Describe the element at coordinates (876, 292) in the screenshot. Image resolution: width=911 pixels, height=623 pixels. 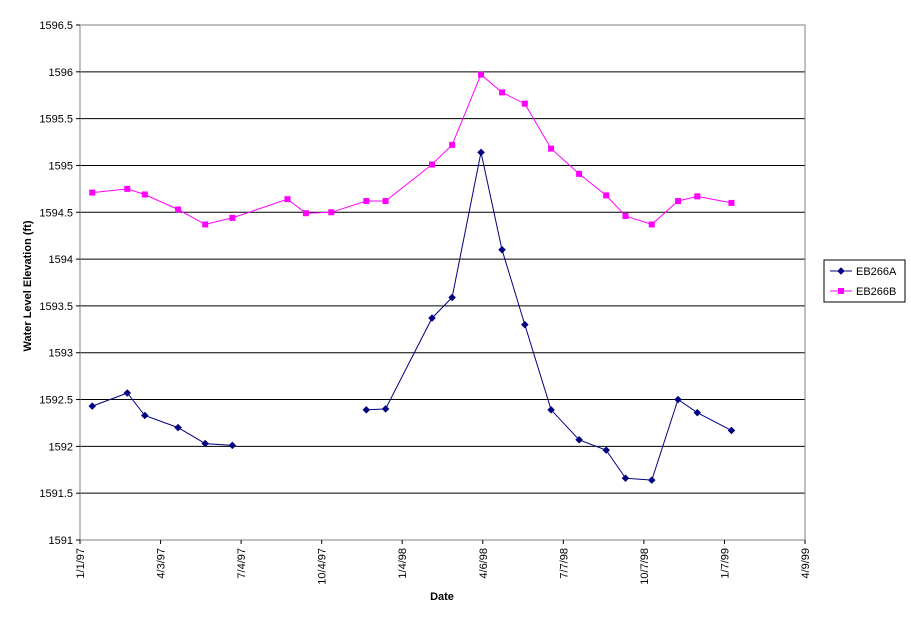
I see `legend-label: EB266B` at that location.